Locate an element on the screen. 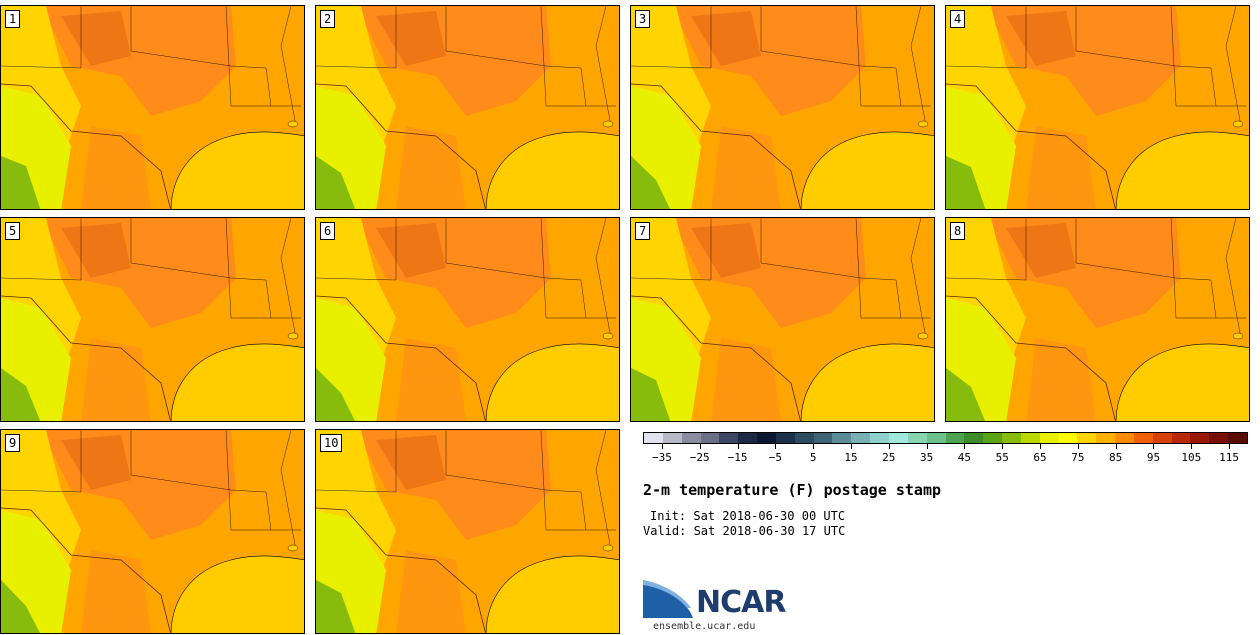 The image size is (1260, 635). colorbar-tick-label: 85 is located at coordinates (1116, 457).